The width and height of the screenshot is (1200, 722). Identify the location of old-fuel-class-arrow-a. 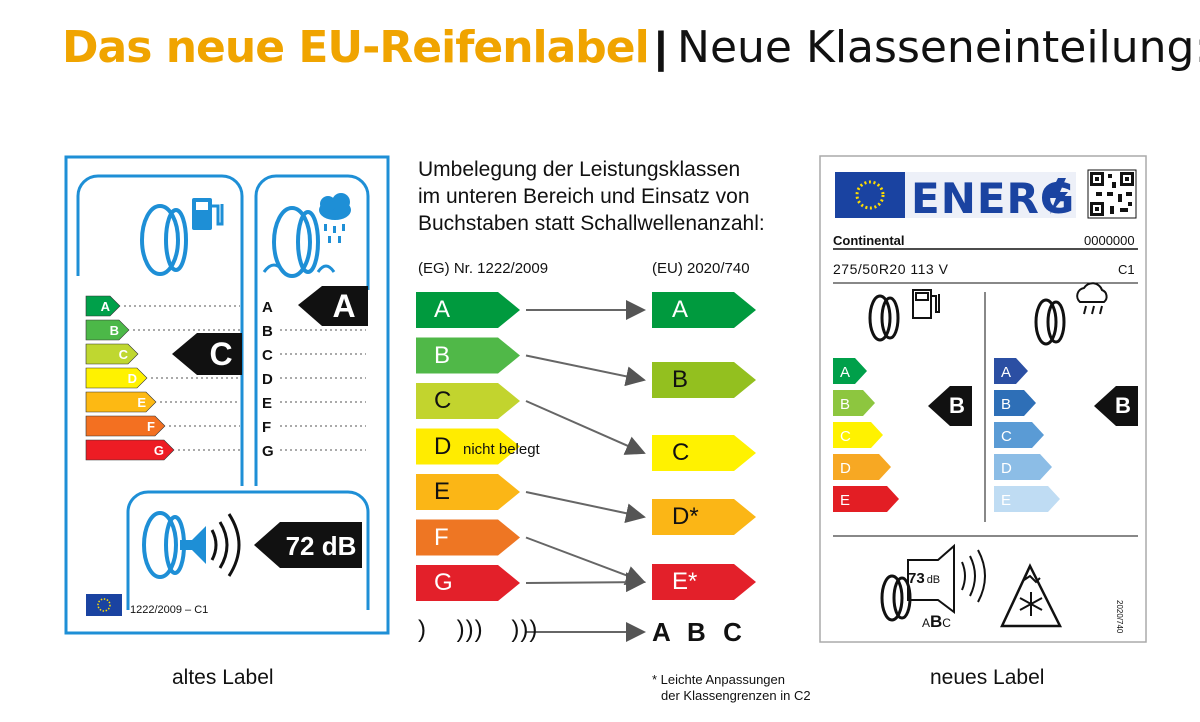
(103, 306).